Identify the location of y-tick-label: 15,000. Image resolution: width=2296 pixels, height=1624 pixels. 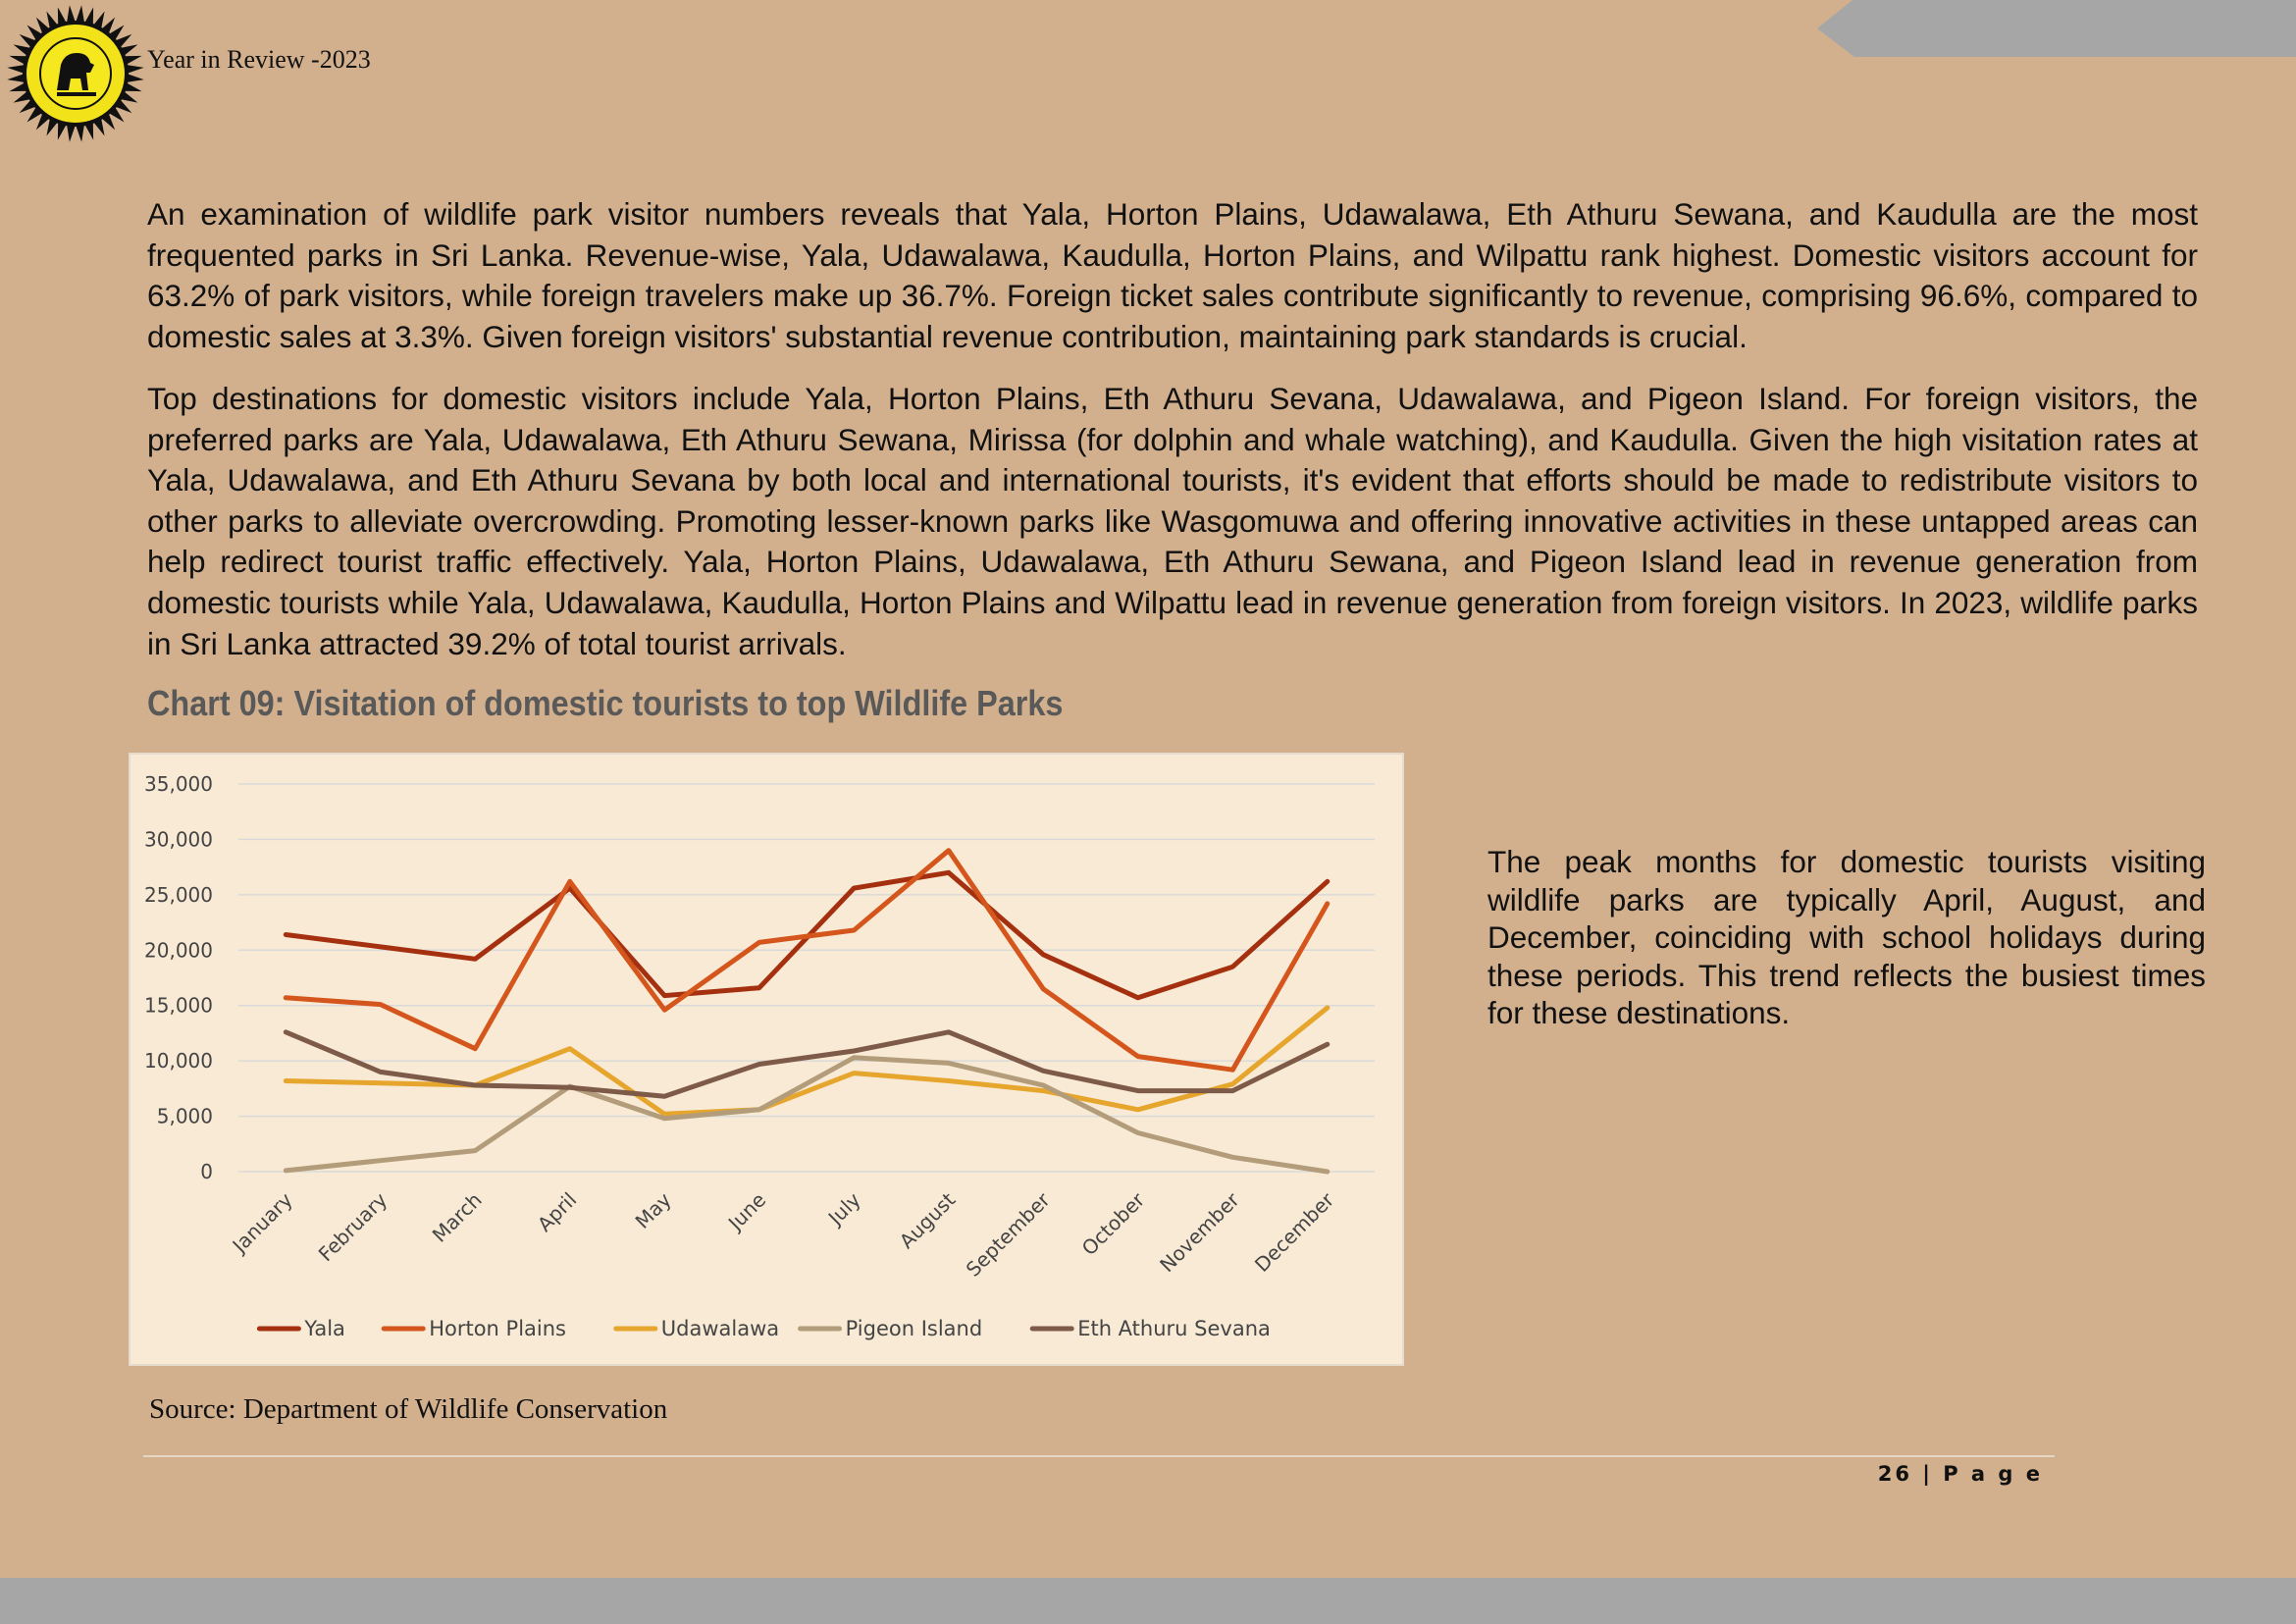
(178, 1006).